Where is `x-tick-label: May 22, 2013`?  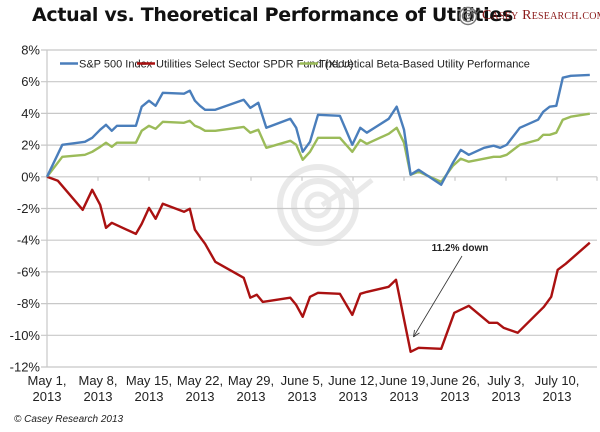 x-tick-label: May 22, 2013 is located at coordinates (200, 388).